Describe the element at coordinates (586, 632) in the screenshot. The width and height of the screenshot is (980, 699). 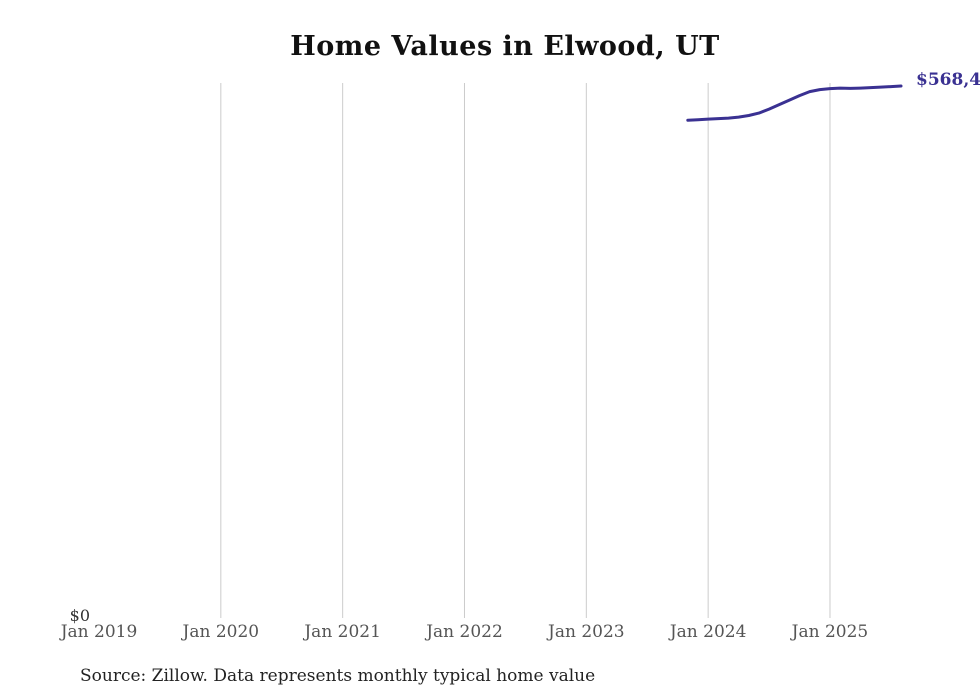
I see `x-tick-label: Jan 2023` at that location.